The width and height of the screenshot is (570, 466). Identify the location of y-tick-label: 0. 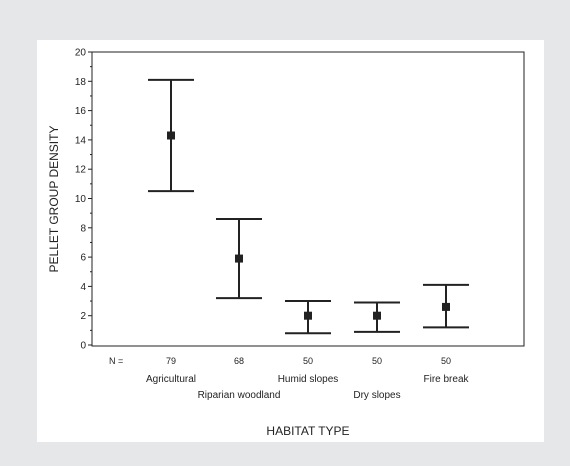
(83, 346).